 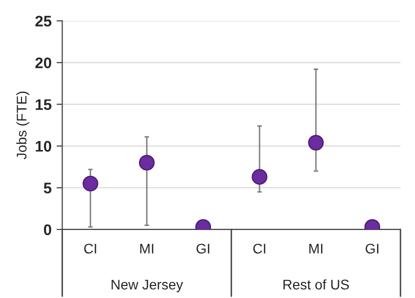 I want to click on y-tick-label: 5, so click(x=48, y=188).